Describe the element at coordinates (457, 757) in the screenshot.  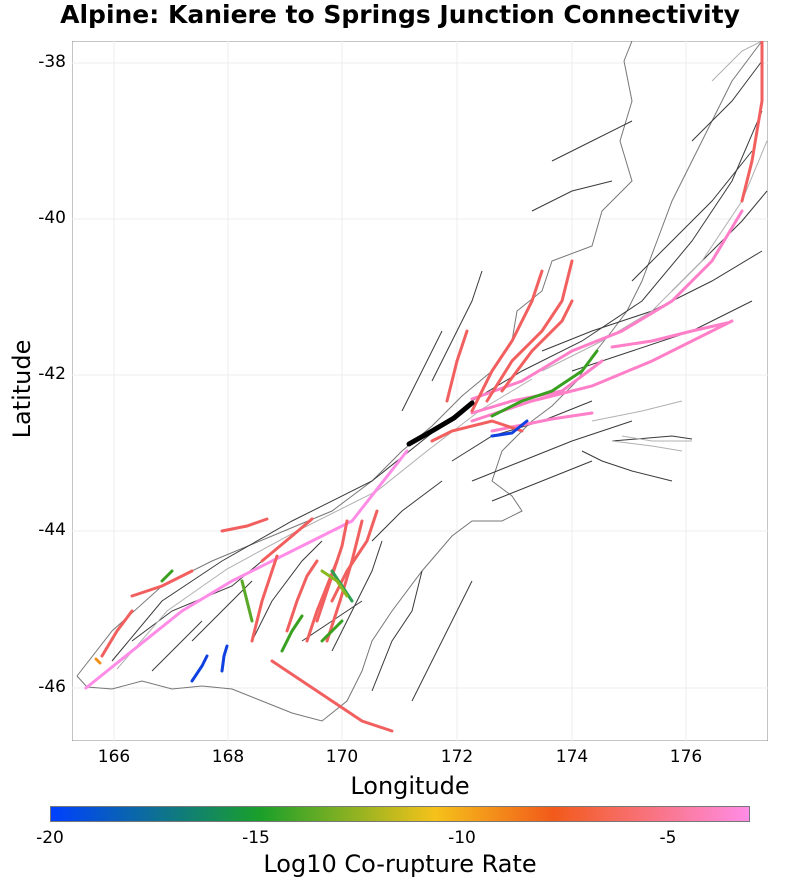
I see `x-tick-label: 172` at that location.